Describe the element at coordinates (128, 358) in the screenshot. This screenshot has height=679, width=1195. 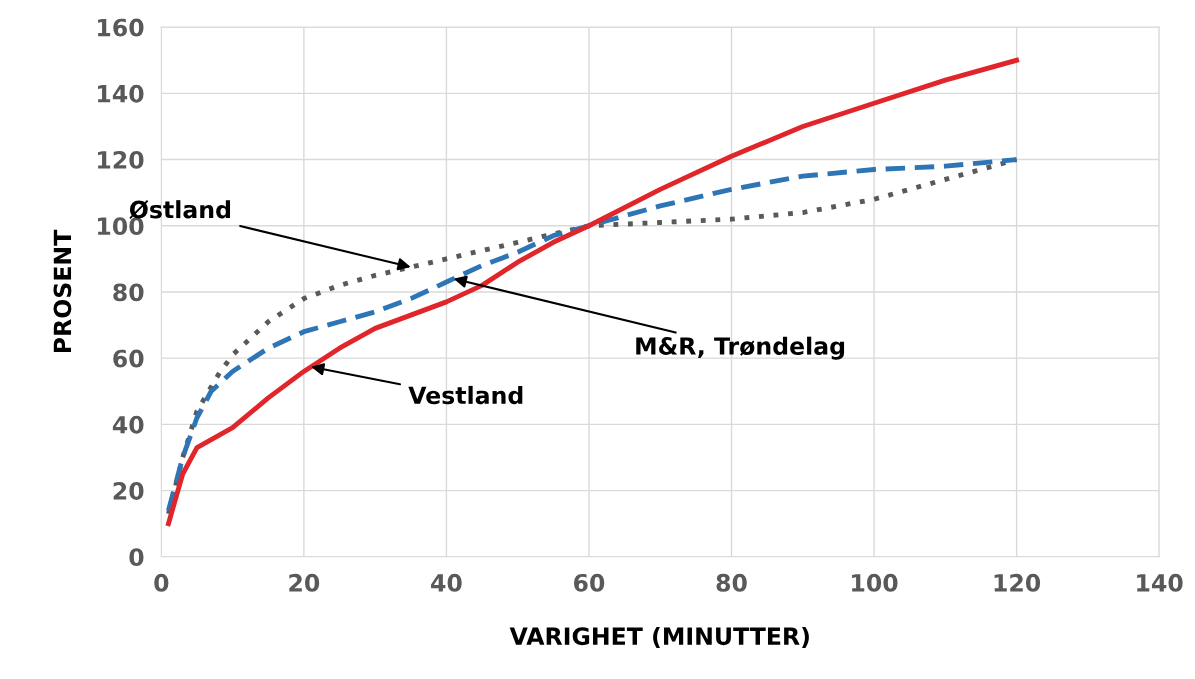
I see `y-tick-label: 60` at that location.